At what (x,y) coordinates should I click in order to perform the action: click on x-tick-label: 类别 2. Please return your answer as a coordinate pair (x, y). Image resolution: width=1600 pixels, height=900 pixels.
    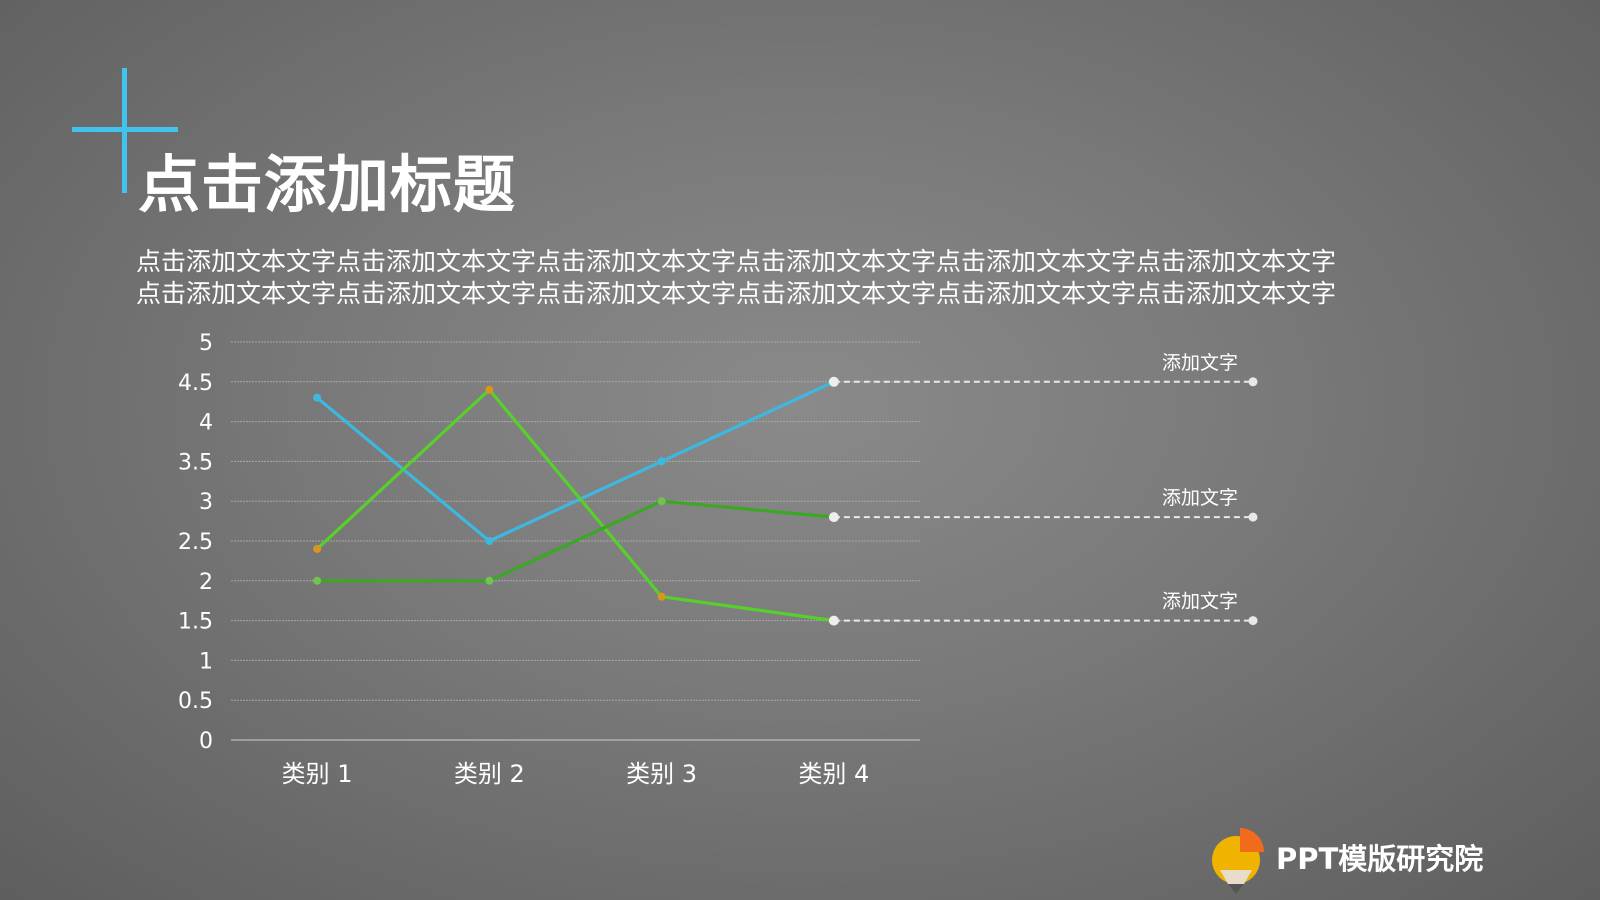
    Looking at the image, I should click on (489, 774).